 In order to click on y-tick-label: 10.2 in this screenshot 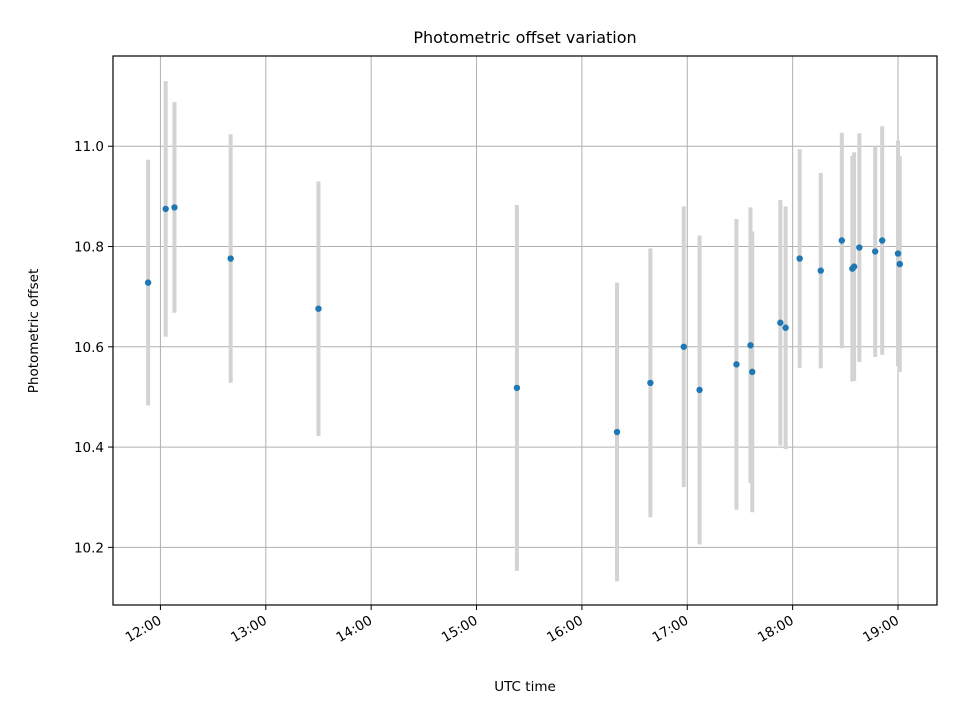, I will do `click(89, 548)`.